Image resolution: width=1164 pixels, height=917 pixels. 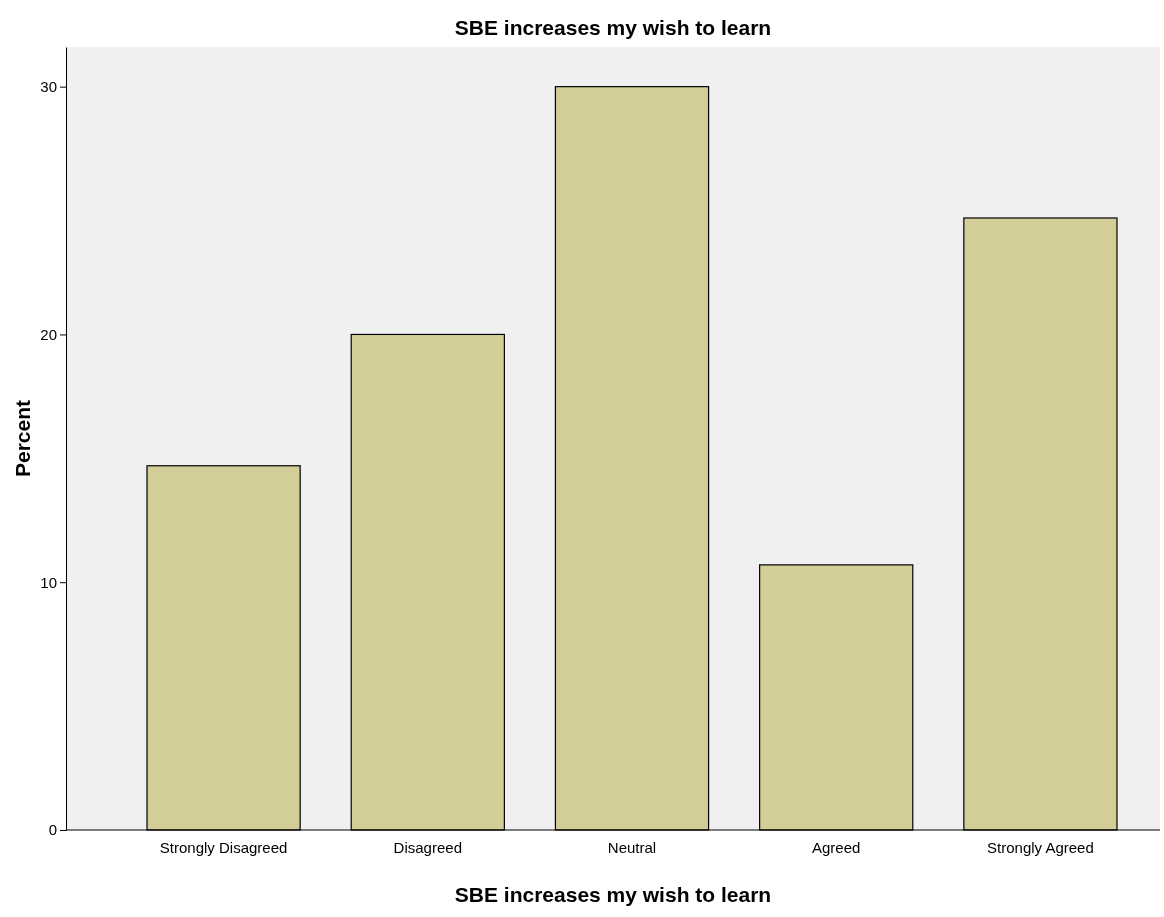 What do you see at coordinates (613, 27) in the screenshot?
I see `chart-title: SBE increases my wish to learn` at bounding box center [613, 27].